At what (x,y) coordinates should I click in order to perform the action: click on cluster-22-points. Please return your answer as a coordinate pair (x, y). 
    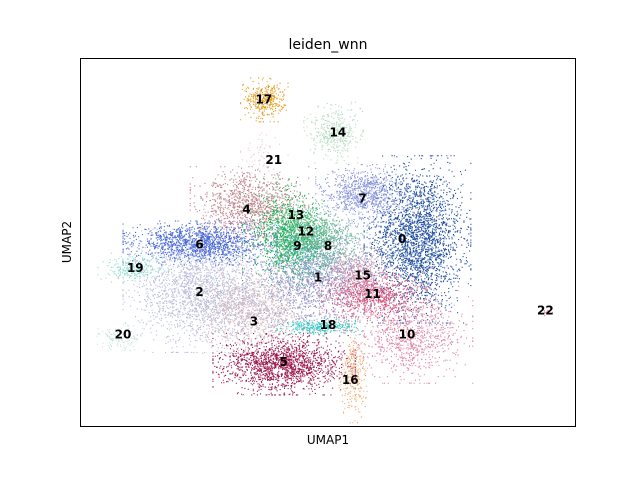
    Looking at the image, I should click on (548, 313).